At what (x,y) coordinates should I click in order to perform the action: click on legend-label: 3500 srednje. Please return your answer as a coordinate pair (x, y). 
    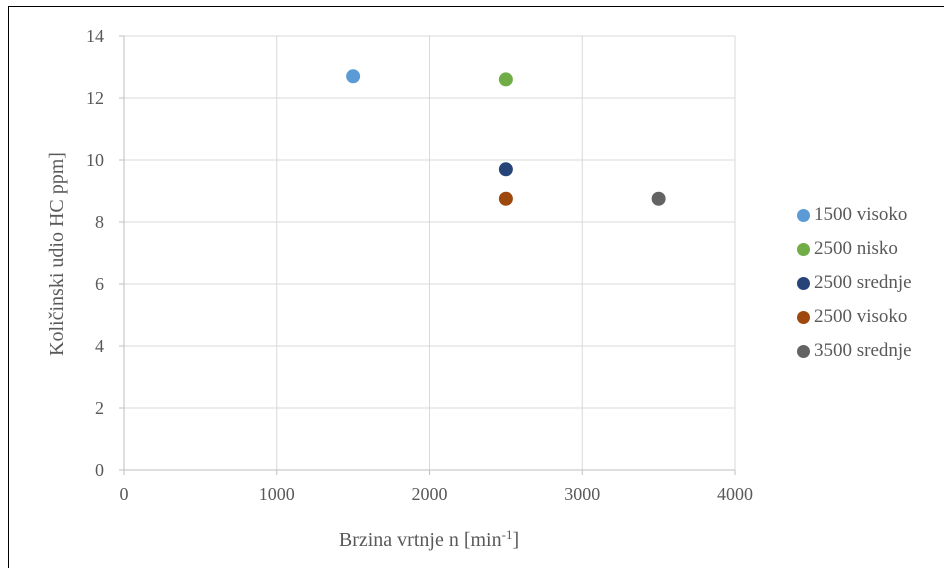
    Looking at the image, I should click on (863, 350).